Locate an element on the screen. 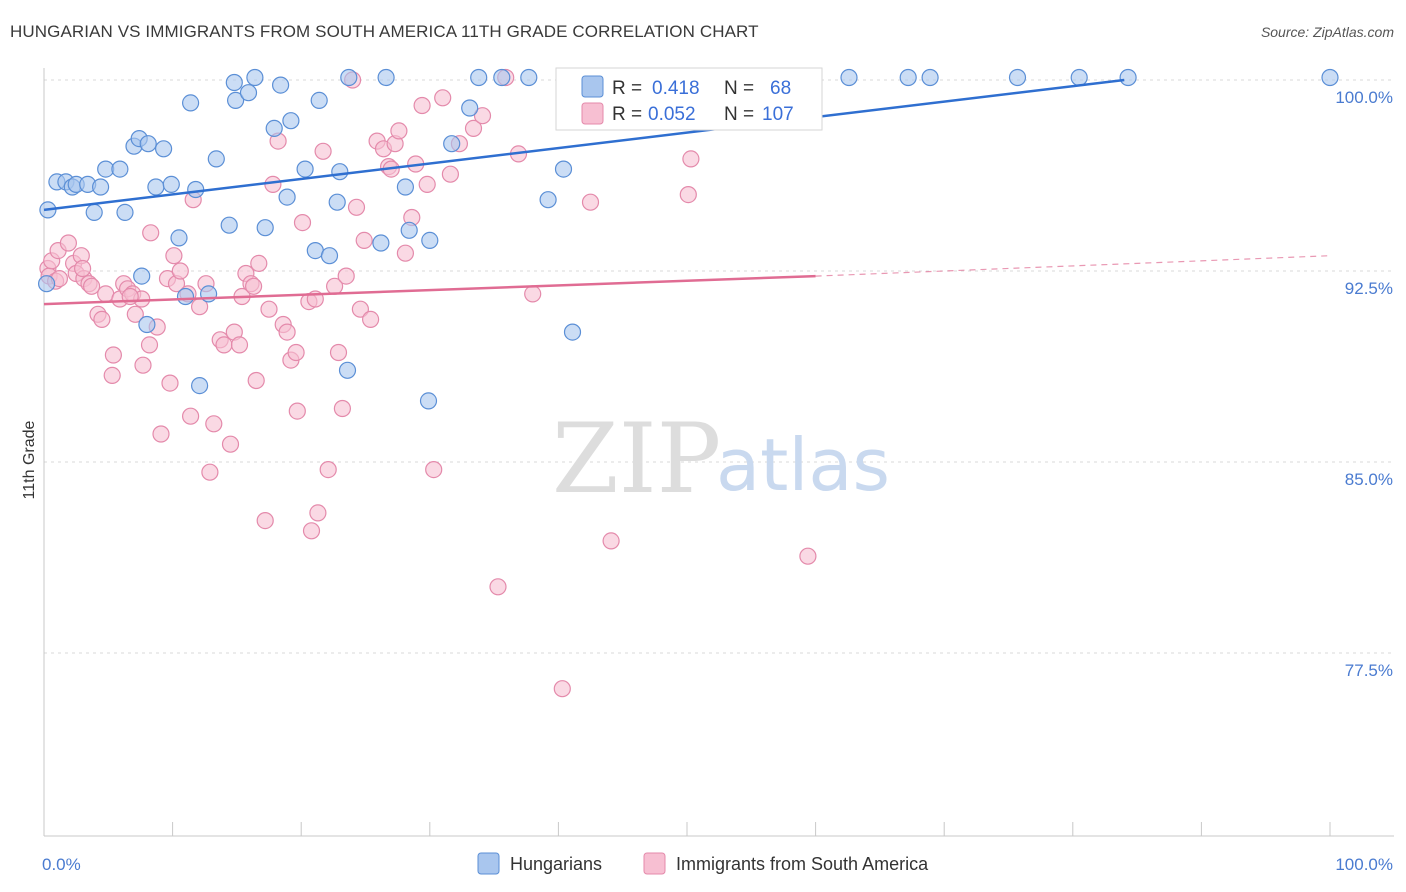 This screenshot has height=892, width=1406. y-tick-labels: 100.0% 92.5% 85.0% 77.5% is located at coordinates (1364, 384).